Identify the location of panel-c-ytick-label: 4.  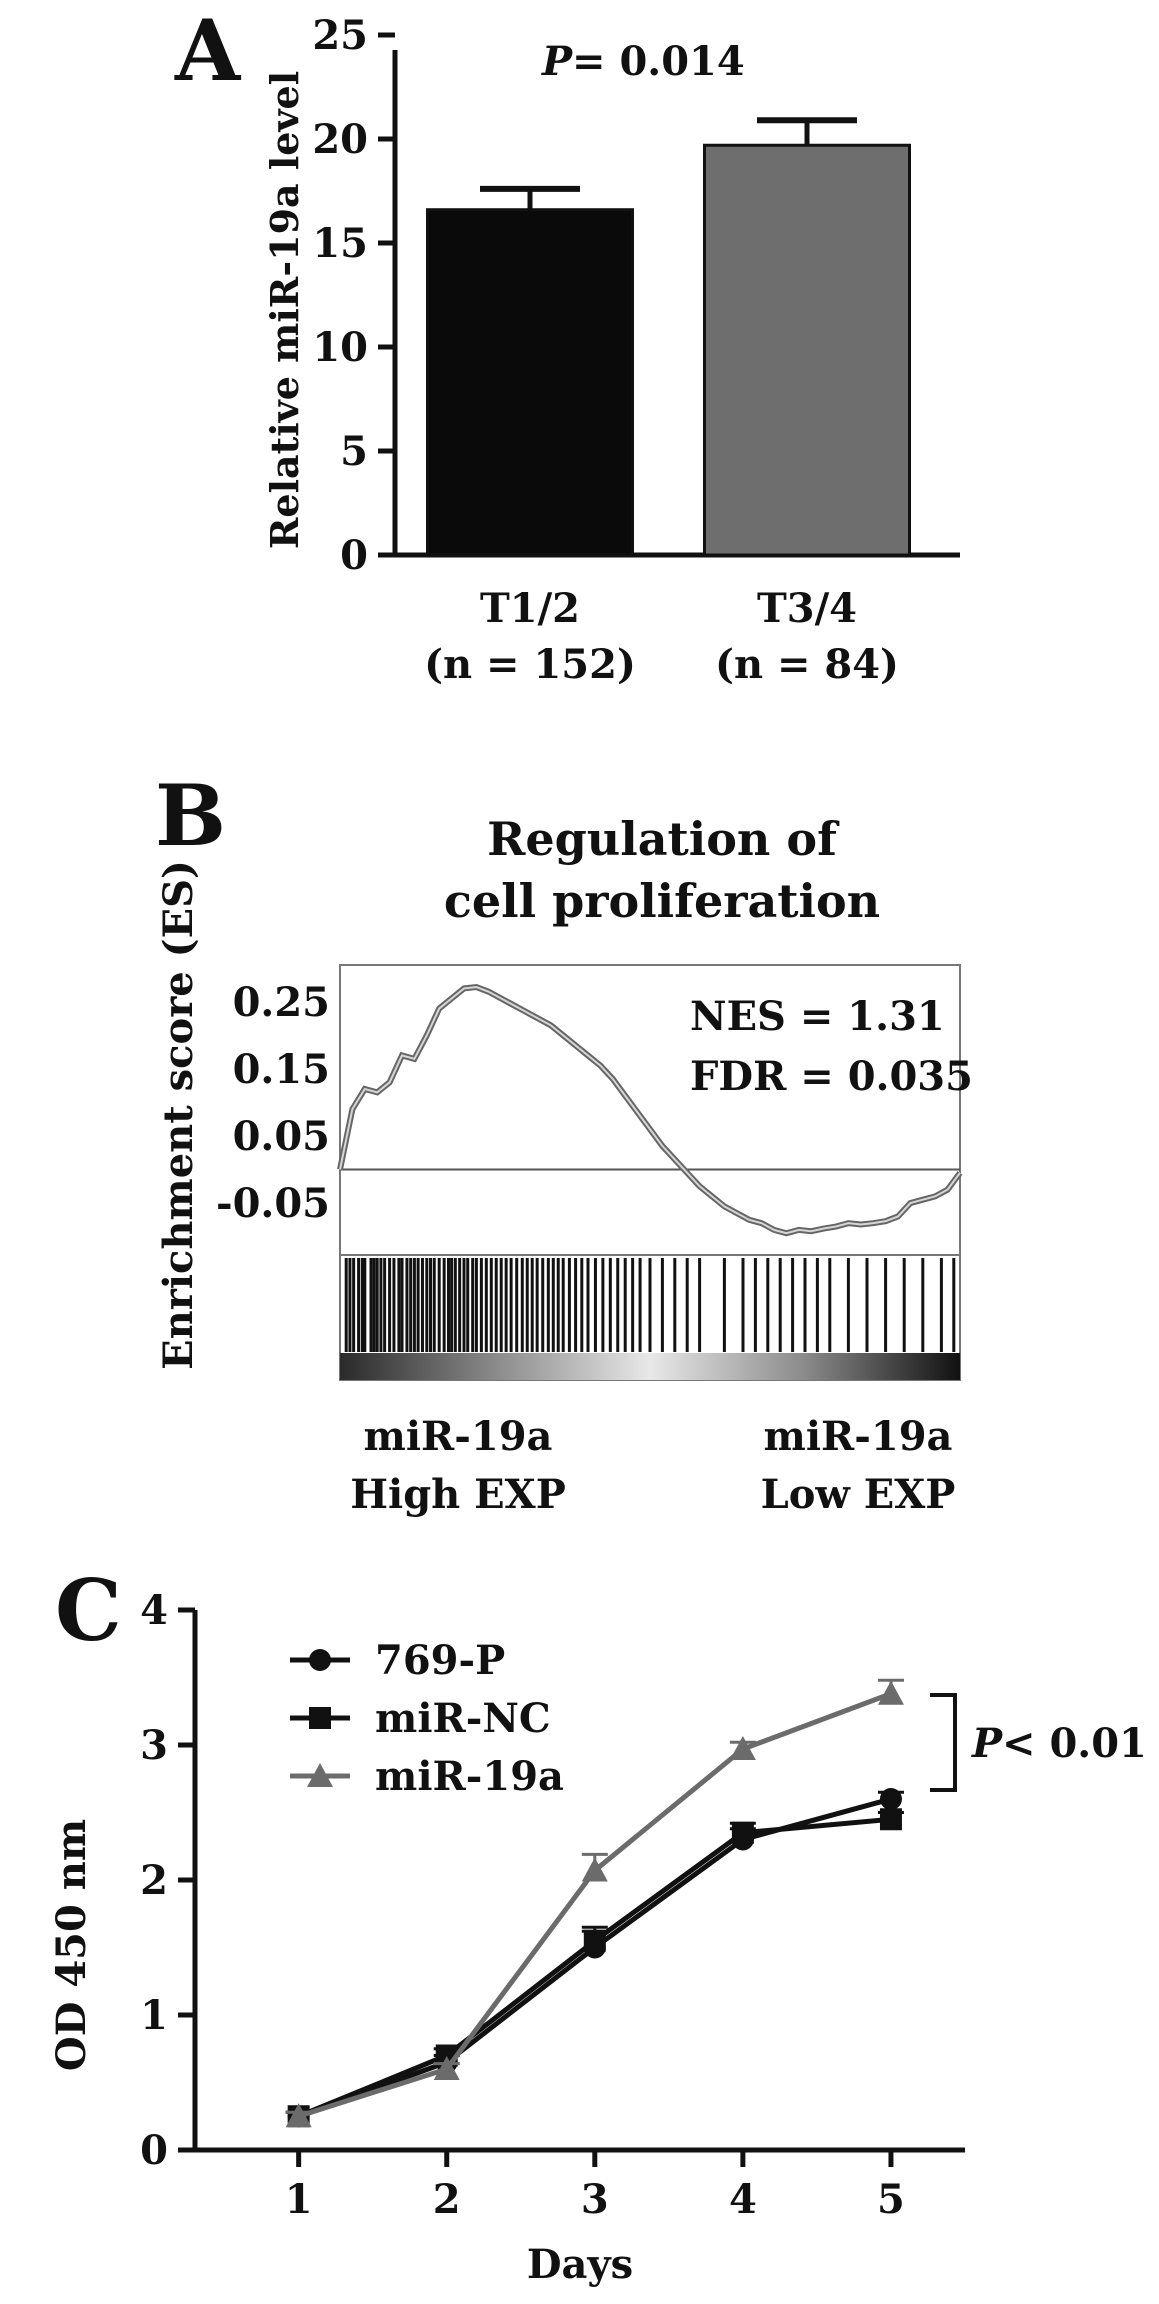
(154, 1610).